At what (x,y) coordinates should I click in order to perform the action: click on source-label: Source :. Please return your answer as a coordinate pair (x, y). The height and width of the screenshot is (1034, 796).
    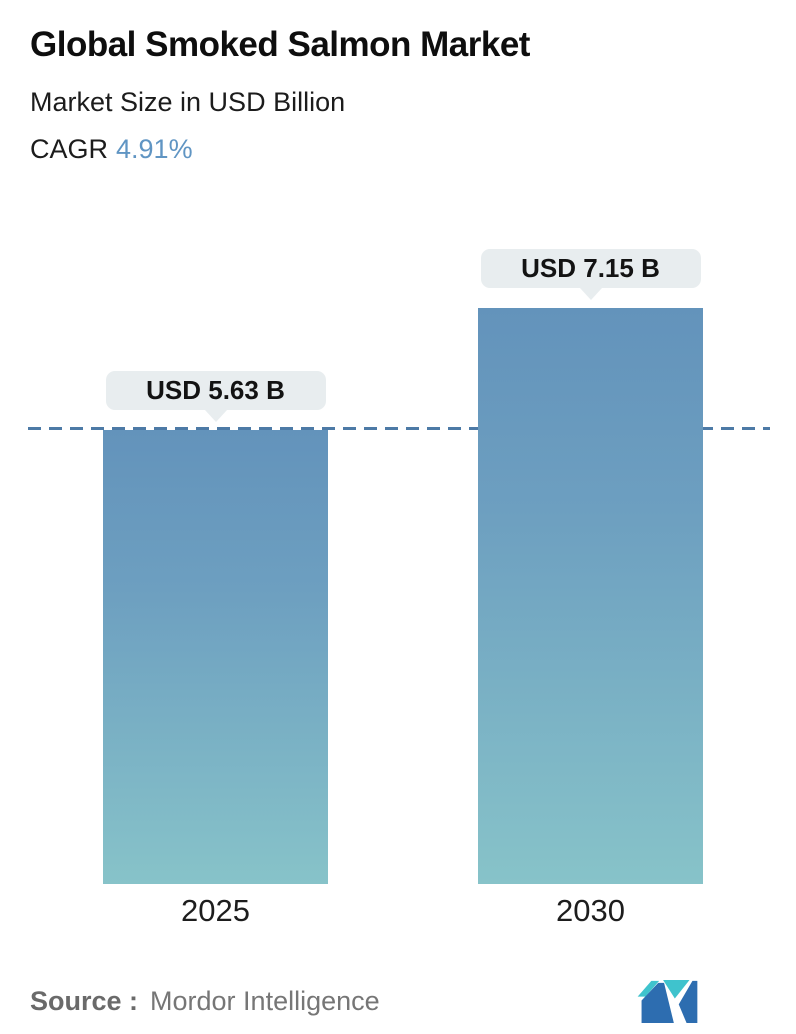
    Looking at the image, I should click on (84, 1000).